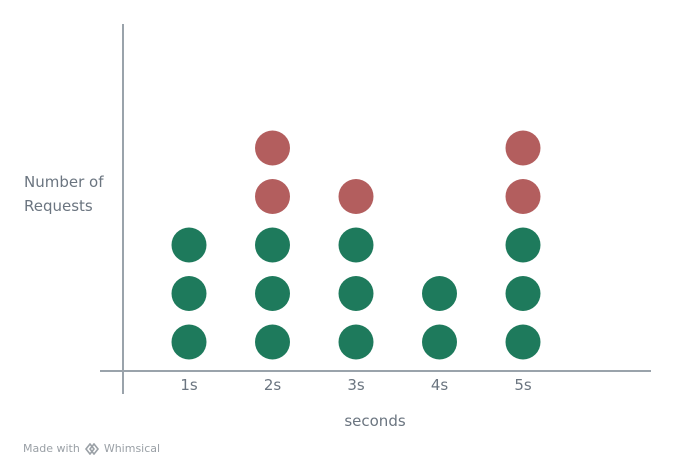 The width and height of the screenshot is (676, 469). I want to click on x-axis-label: seconds, so click(374, 421).